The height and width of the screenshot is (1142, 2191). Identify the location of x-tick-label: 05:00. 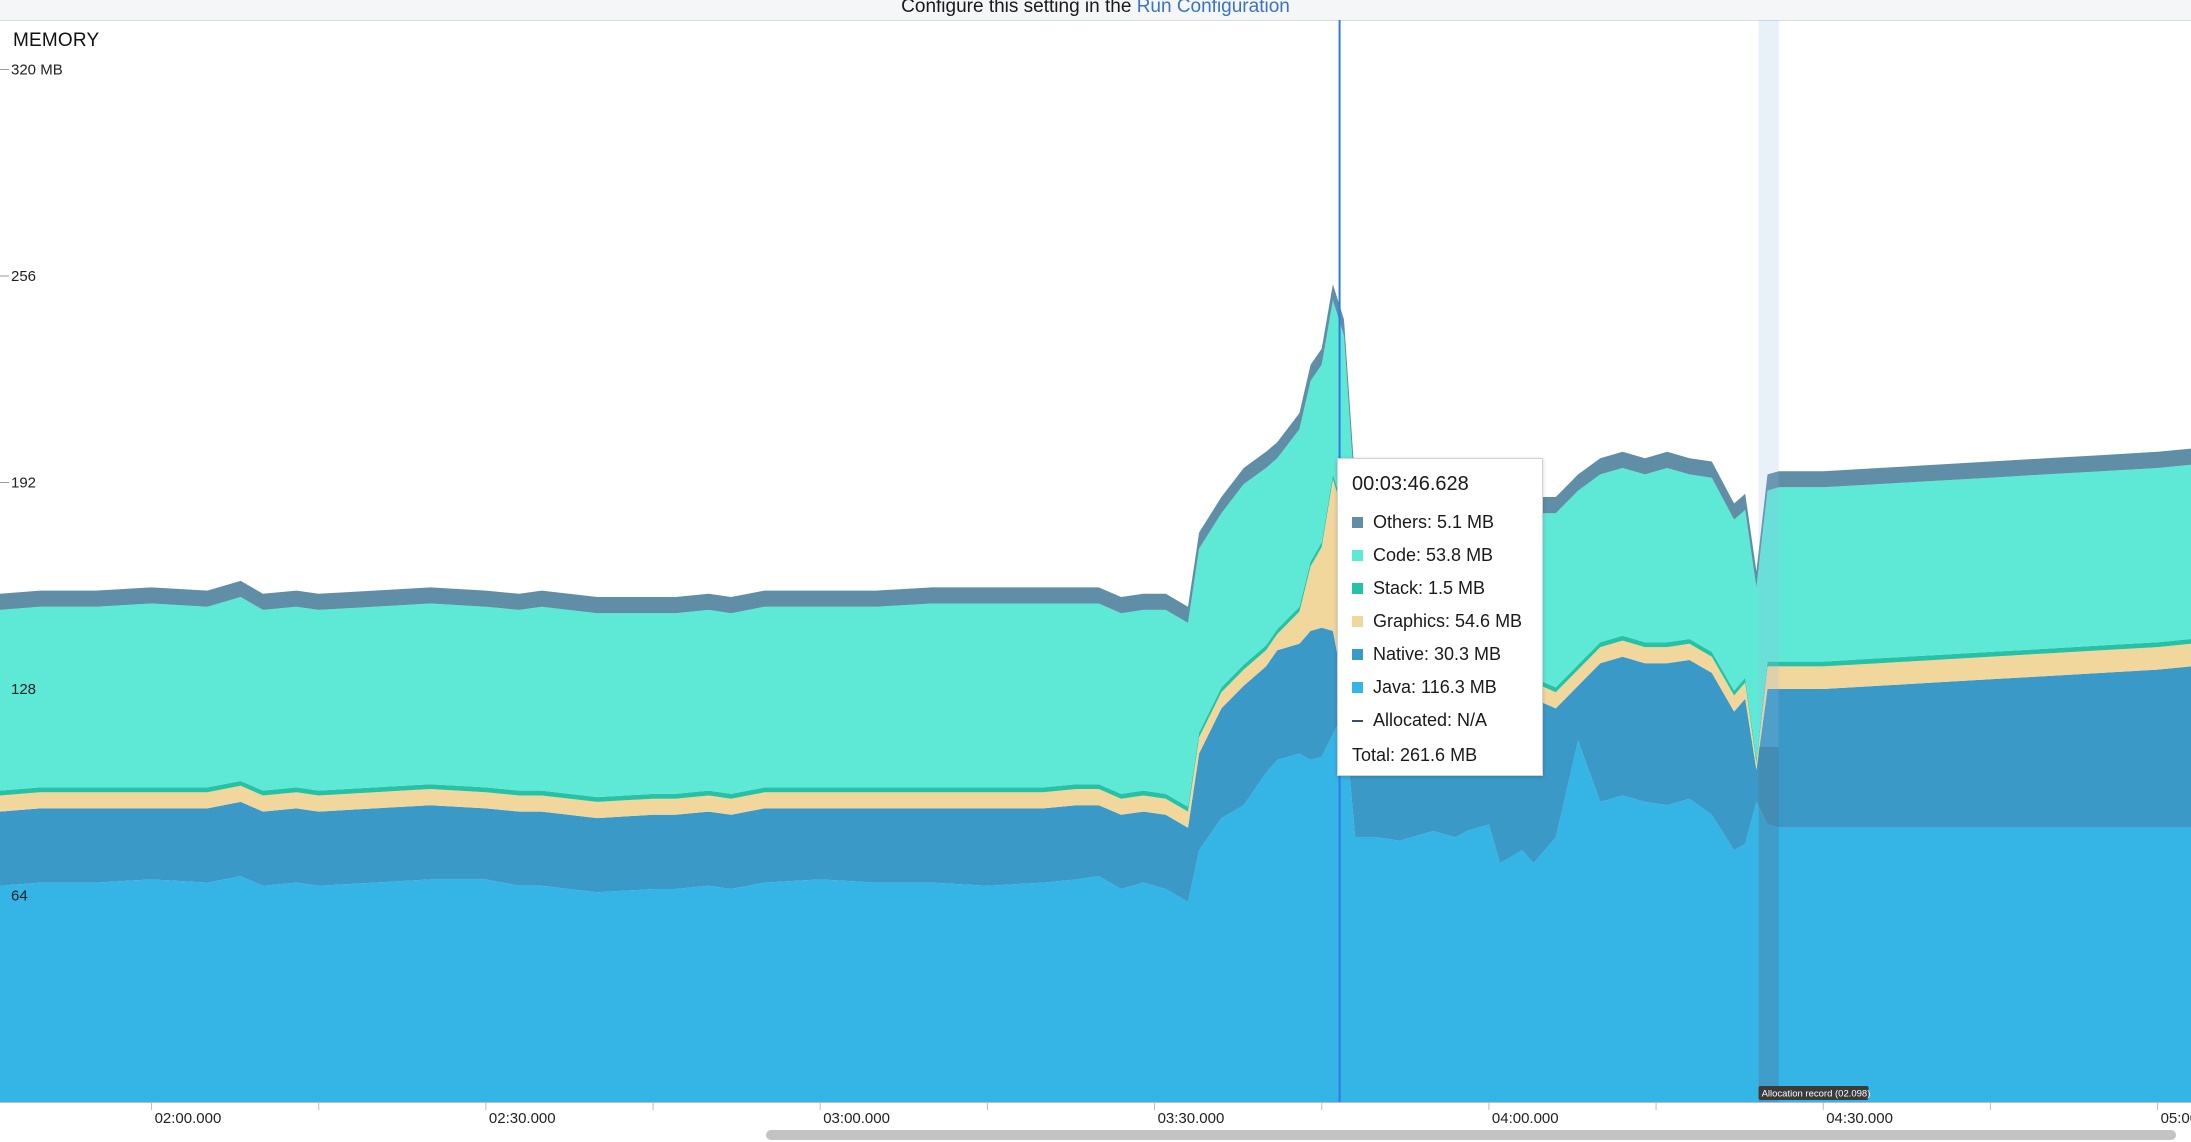
(2176, 1118).